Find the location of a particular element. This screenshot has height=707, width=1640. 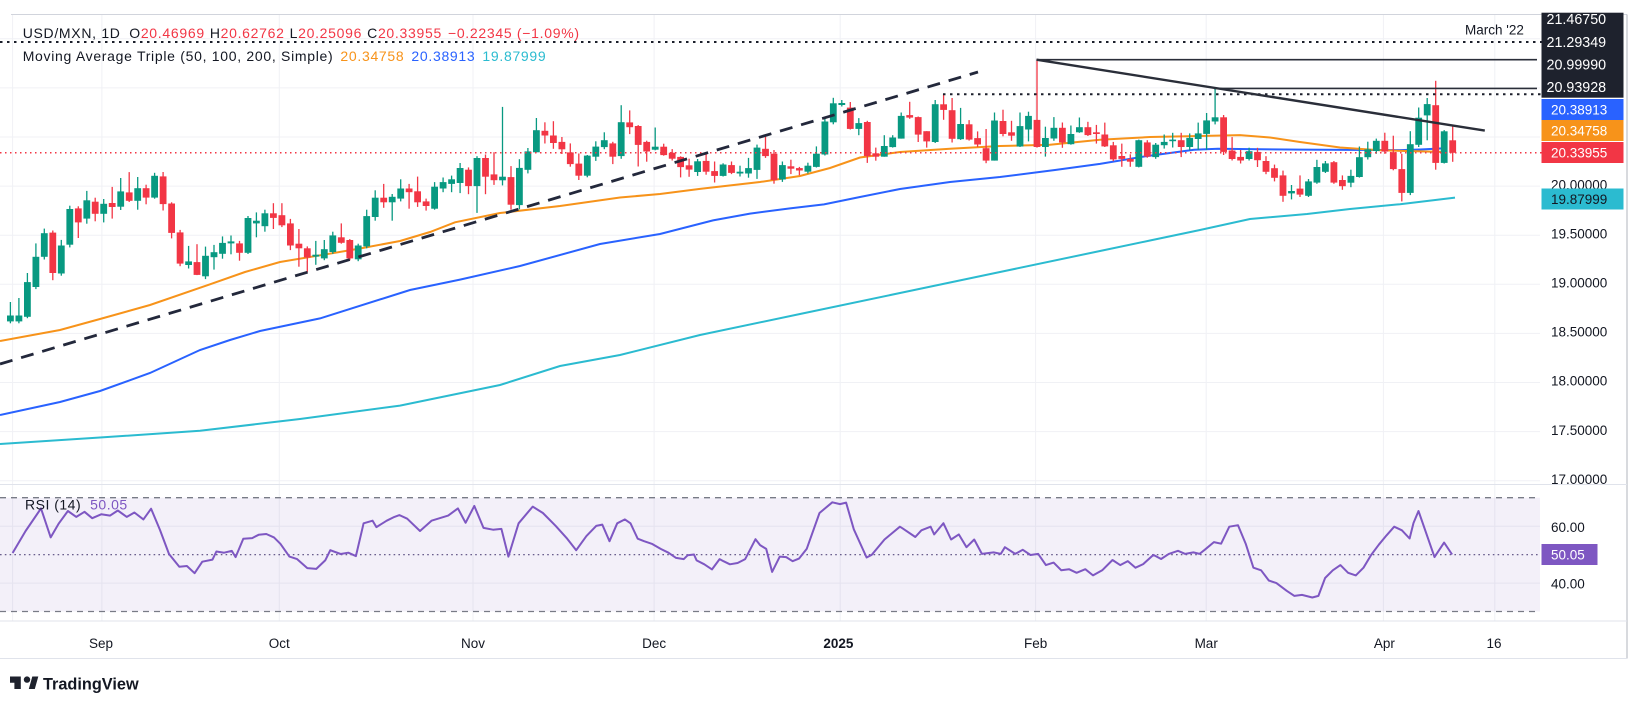

svg-text: Sep is located at coordinates (101, 643).